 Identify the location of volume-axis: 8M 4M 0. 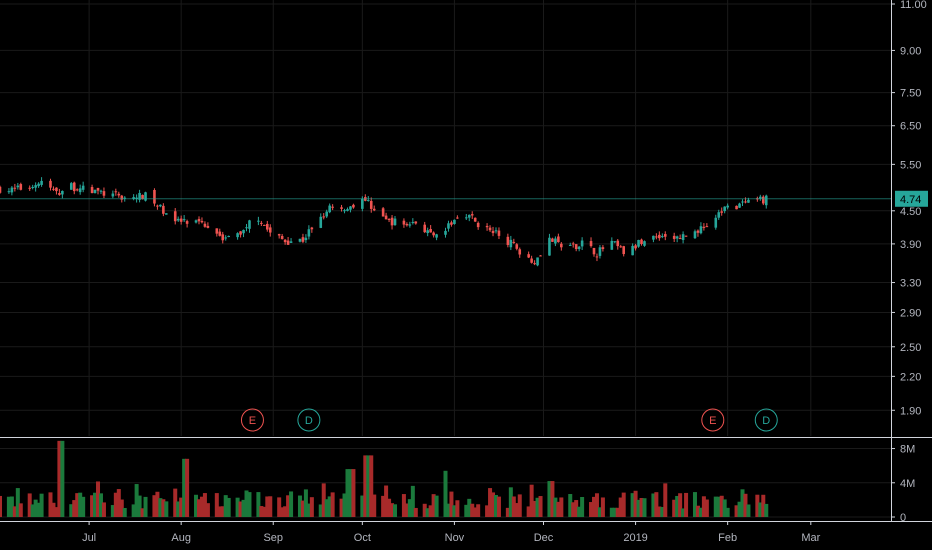
(903, 484).